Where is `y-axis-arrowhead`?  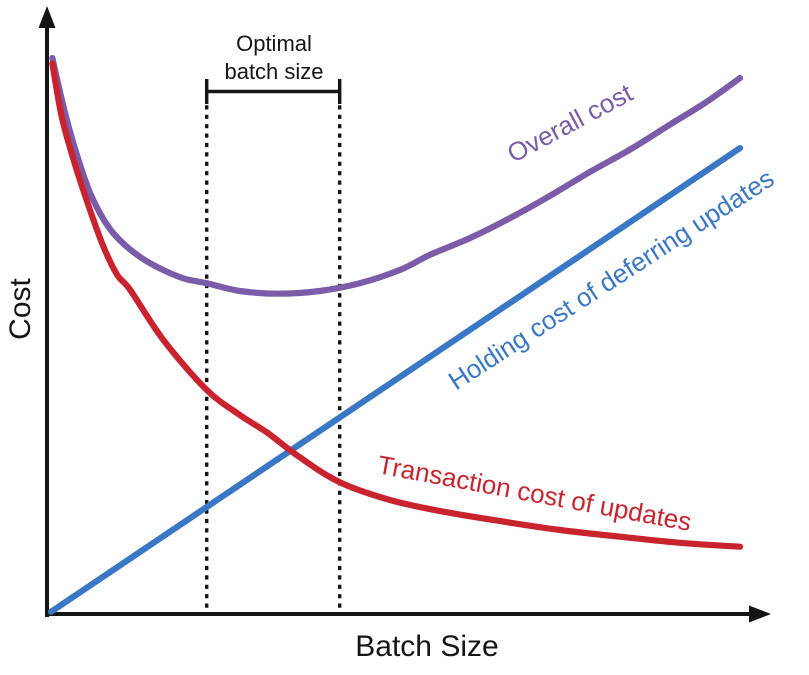 y-axis-arrowhead is located at coordinates (47, 17).